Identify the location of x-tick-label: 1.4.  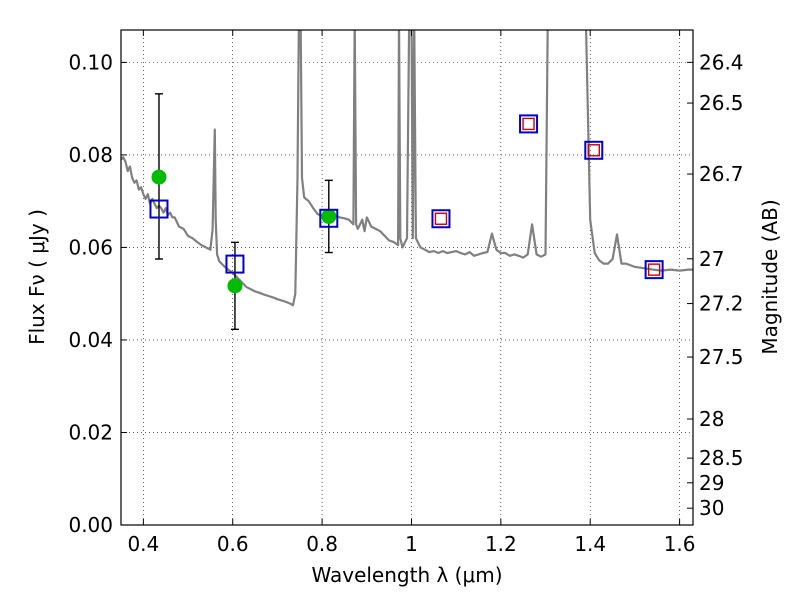
(590, 544).